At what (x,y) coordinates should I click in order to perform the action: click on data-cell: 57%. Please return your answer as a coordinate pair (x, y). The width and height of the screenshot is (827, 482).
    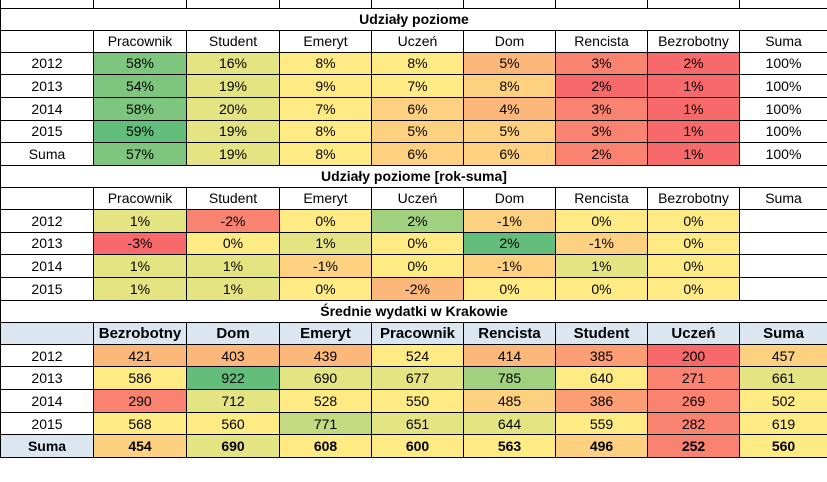
    Looking at the image, I should click on (140, 154).